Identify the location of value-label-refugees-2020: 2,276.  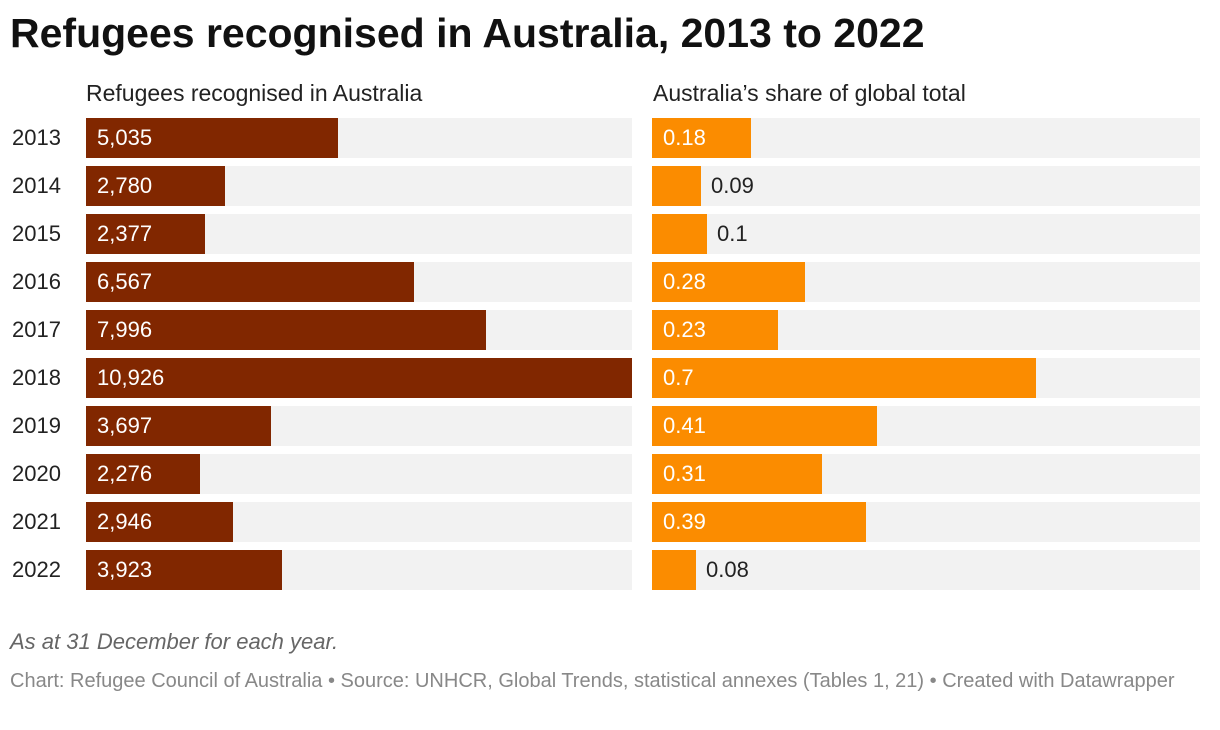
(125, 473).